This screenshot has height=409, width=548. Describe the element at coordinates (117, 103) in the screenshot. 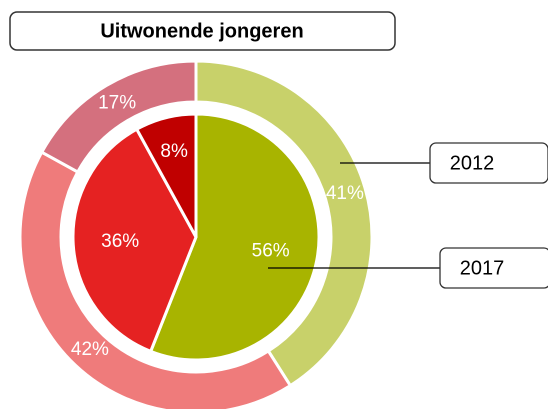

I see `data-label: 17%` at that location.